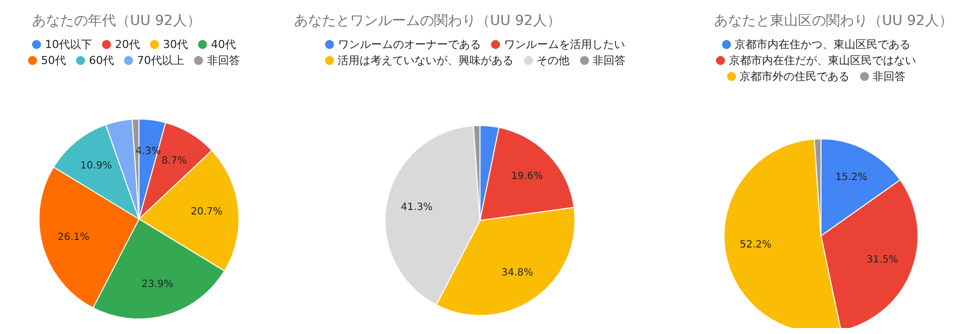 The image size is (954, 334). Describe the element at coordinates (564, 44) in the screenshot. I see `legend-label: ワンルームを活用したい` at that location.